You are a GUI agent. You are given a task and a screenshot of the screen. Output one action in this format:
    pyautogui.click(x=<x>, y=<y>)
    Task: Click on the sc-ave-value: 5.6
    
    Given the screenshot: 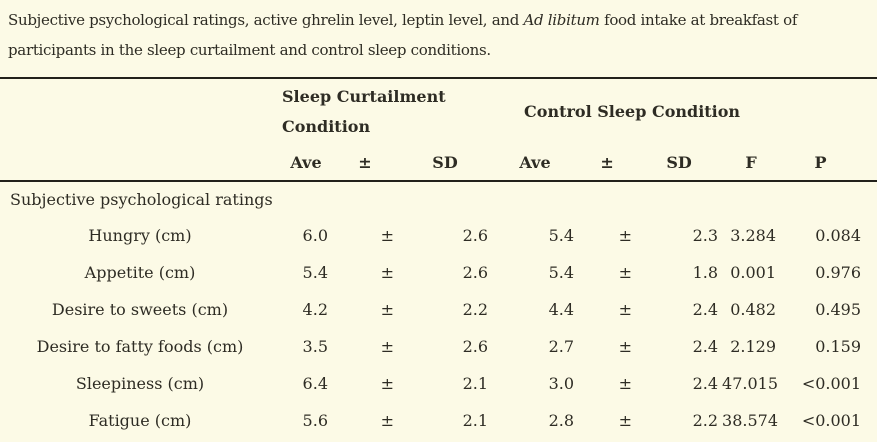 What is the action you would take?
    pyautogui.click(x=315, y=420)
    